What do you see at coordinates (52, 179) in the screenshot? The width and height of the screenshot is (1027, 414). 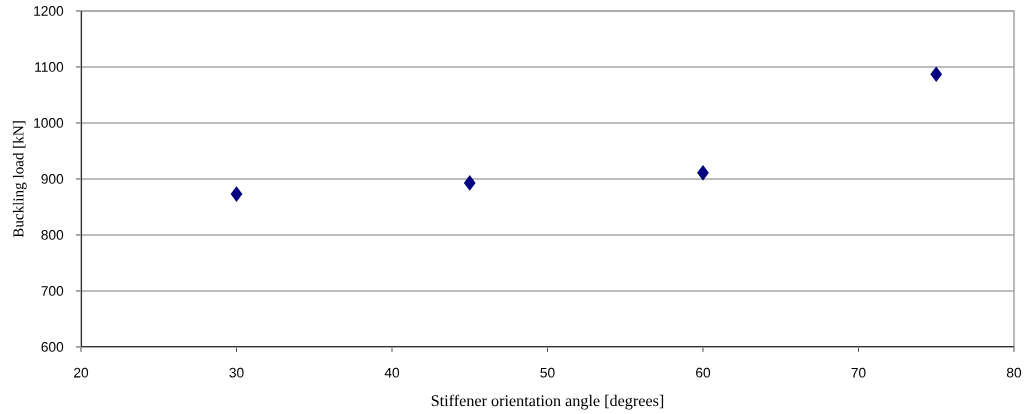 I see `y-tick-label: 900` at bounding box center [52, 179].